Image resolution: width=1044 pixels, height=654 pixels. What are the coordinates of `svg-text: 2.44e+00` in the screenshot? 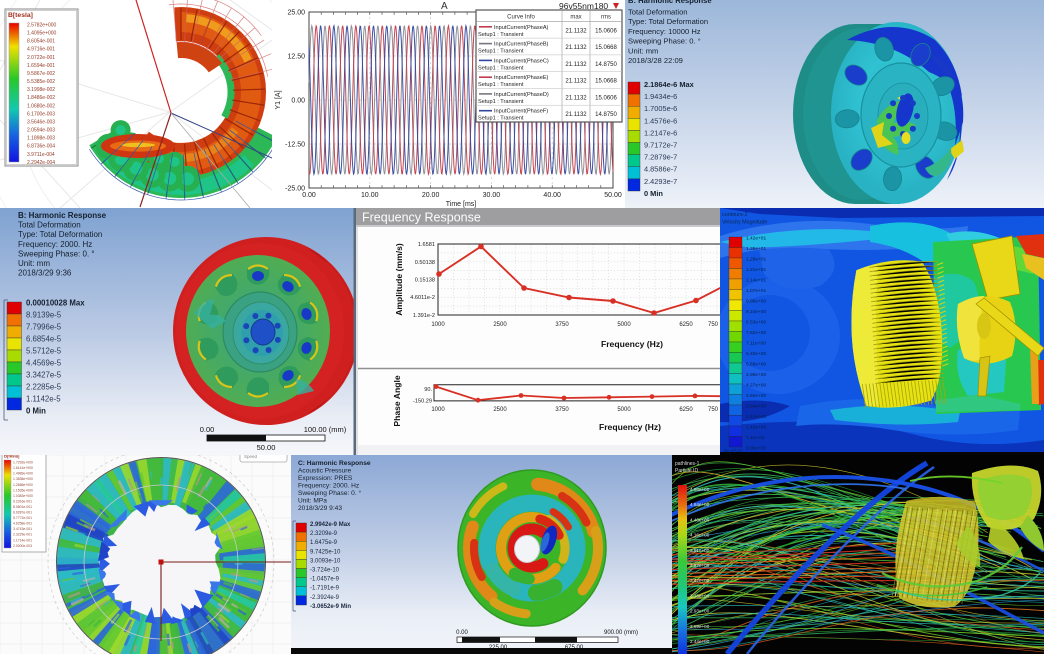 It's located at (700, 641).